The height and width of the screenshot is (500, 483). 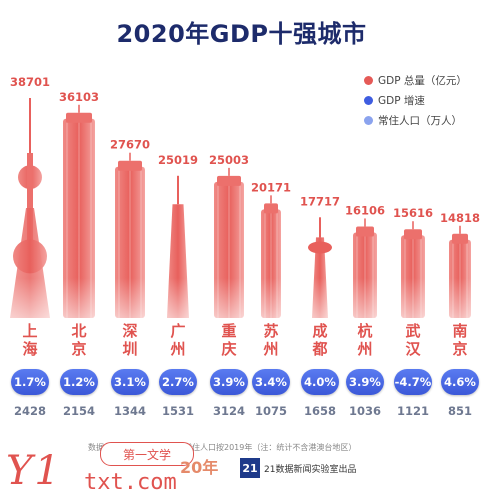 I want to click on growth-value-10: 4.6%, so click(x=460, y=382).